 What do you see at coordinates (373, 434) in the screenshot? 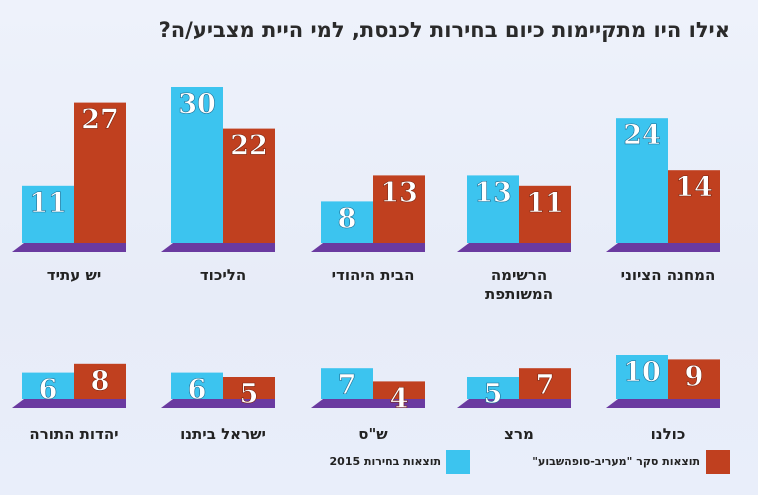
I see `party-label: ש"ס` at bounding box center [373, 434].